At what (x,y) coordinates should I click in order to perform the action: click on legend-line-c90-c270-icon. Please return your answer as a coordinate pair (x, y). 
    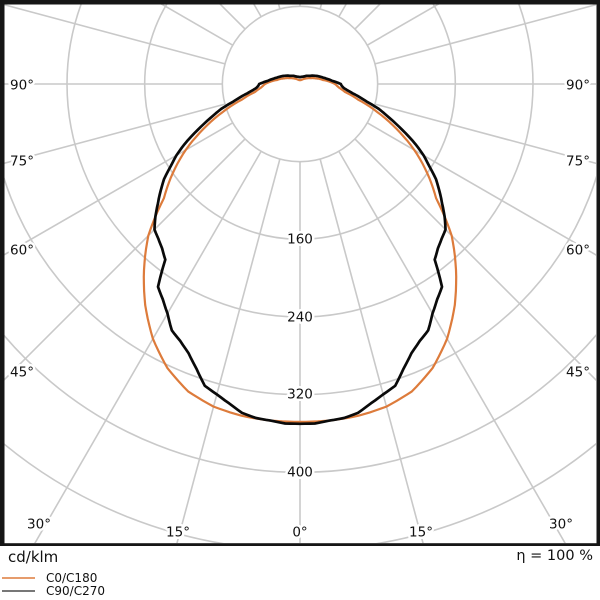
    Looking at the image, I should click on (18, 590).